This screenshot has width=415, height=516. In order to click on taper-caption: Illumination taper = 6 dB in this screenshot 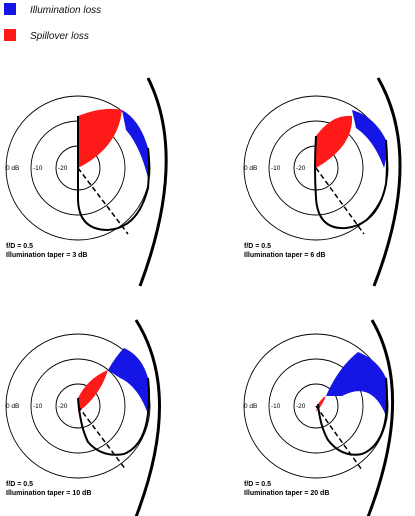, I will do `click(284, 255)`.